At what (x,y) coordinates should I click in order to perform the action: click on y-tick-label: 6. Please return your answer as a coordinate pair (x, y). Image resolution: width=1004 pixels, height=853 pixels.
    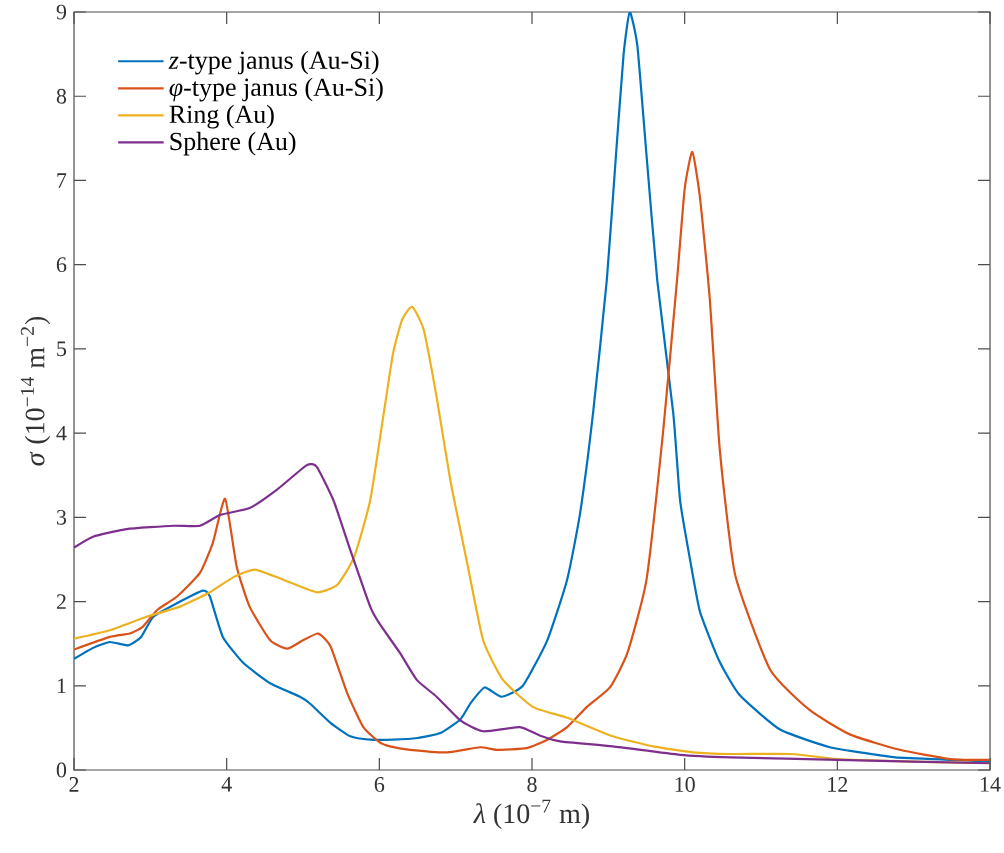
    Looking at the image, I should click on (61, 265).